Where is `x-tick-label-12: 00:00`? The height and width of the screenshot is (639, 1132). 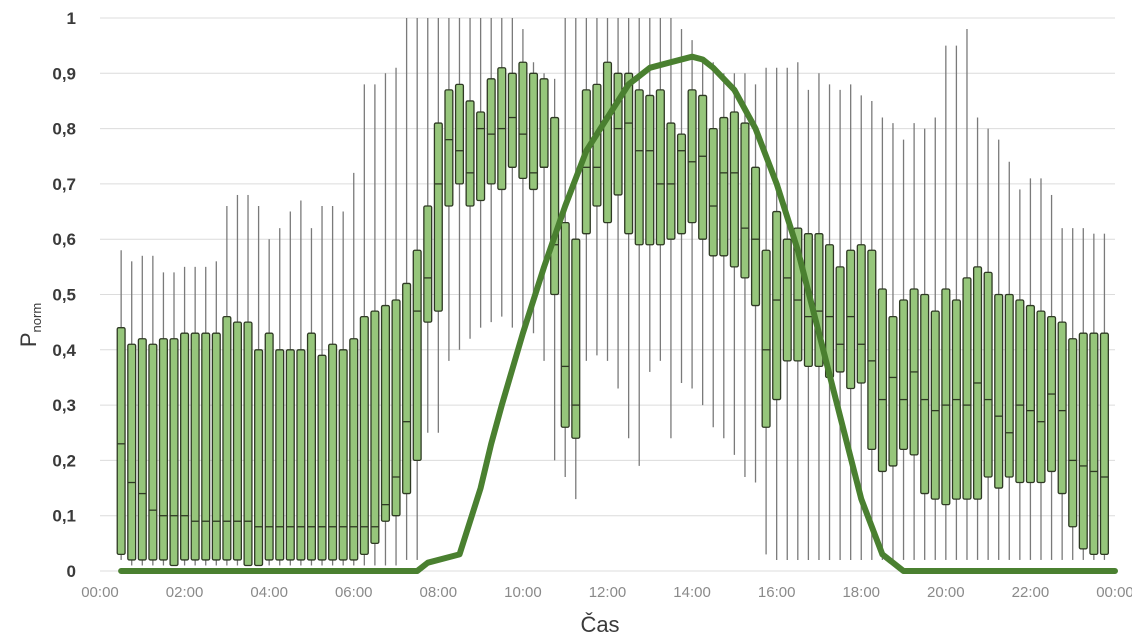
x-tick-label-12: 00:00 is located at coordinates (1114, 592).